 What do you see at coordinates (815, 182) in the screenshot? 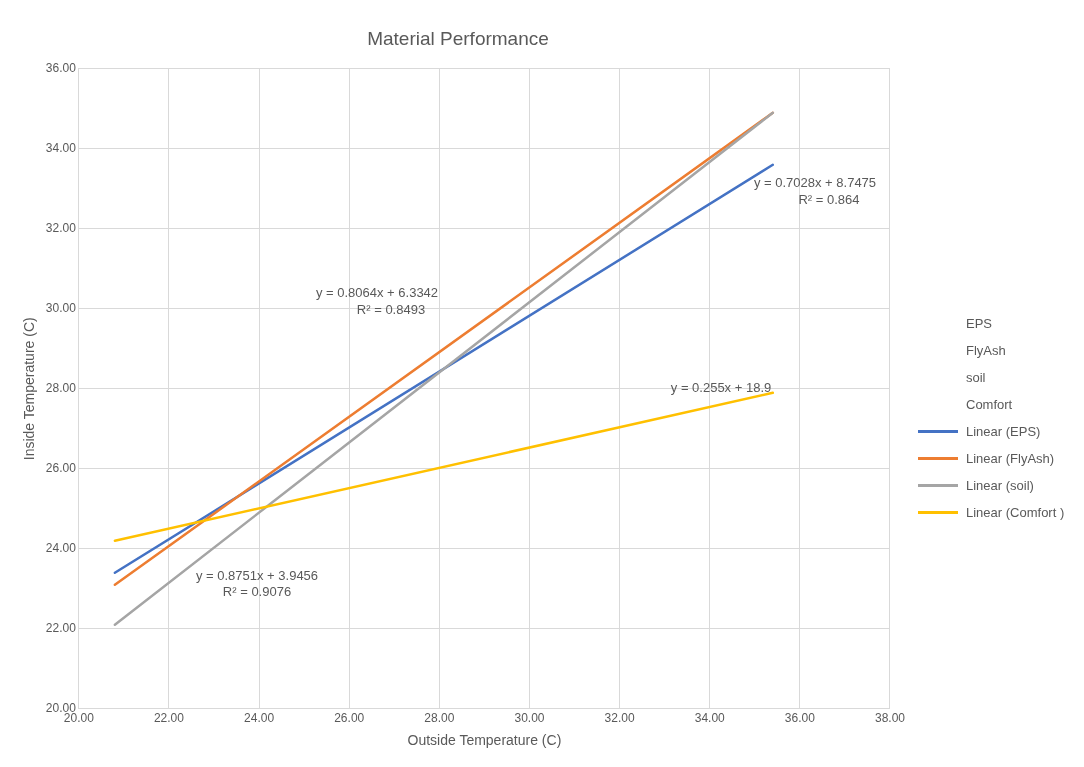
I see `annotation: y = 0.7028x + 8.7475` at bounding box center [815, 182].